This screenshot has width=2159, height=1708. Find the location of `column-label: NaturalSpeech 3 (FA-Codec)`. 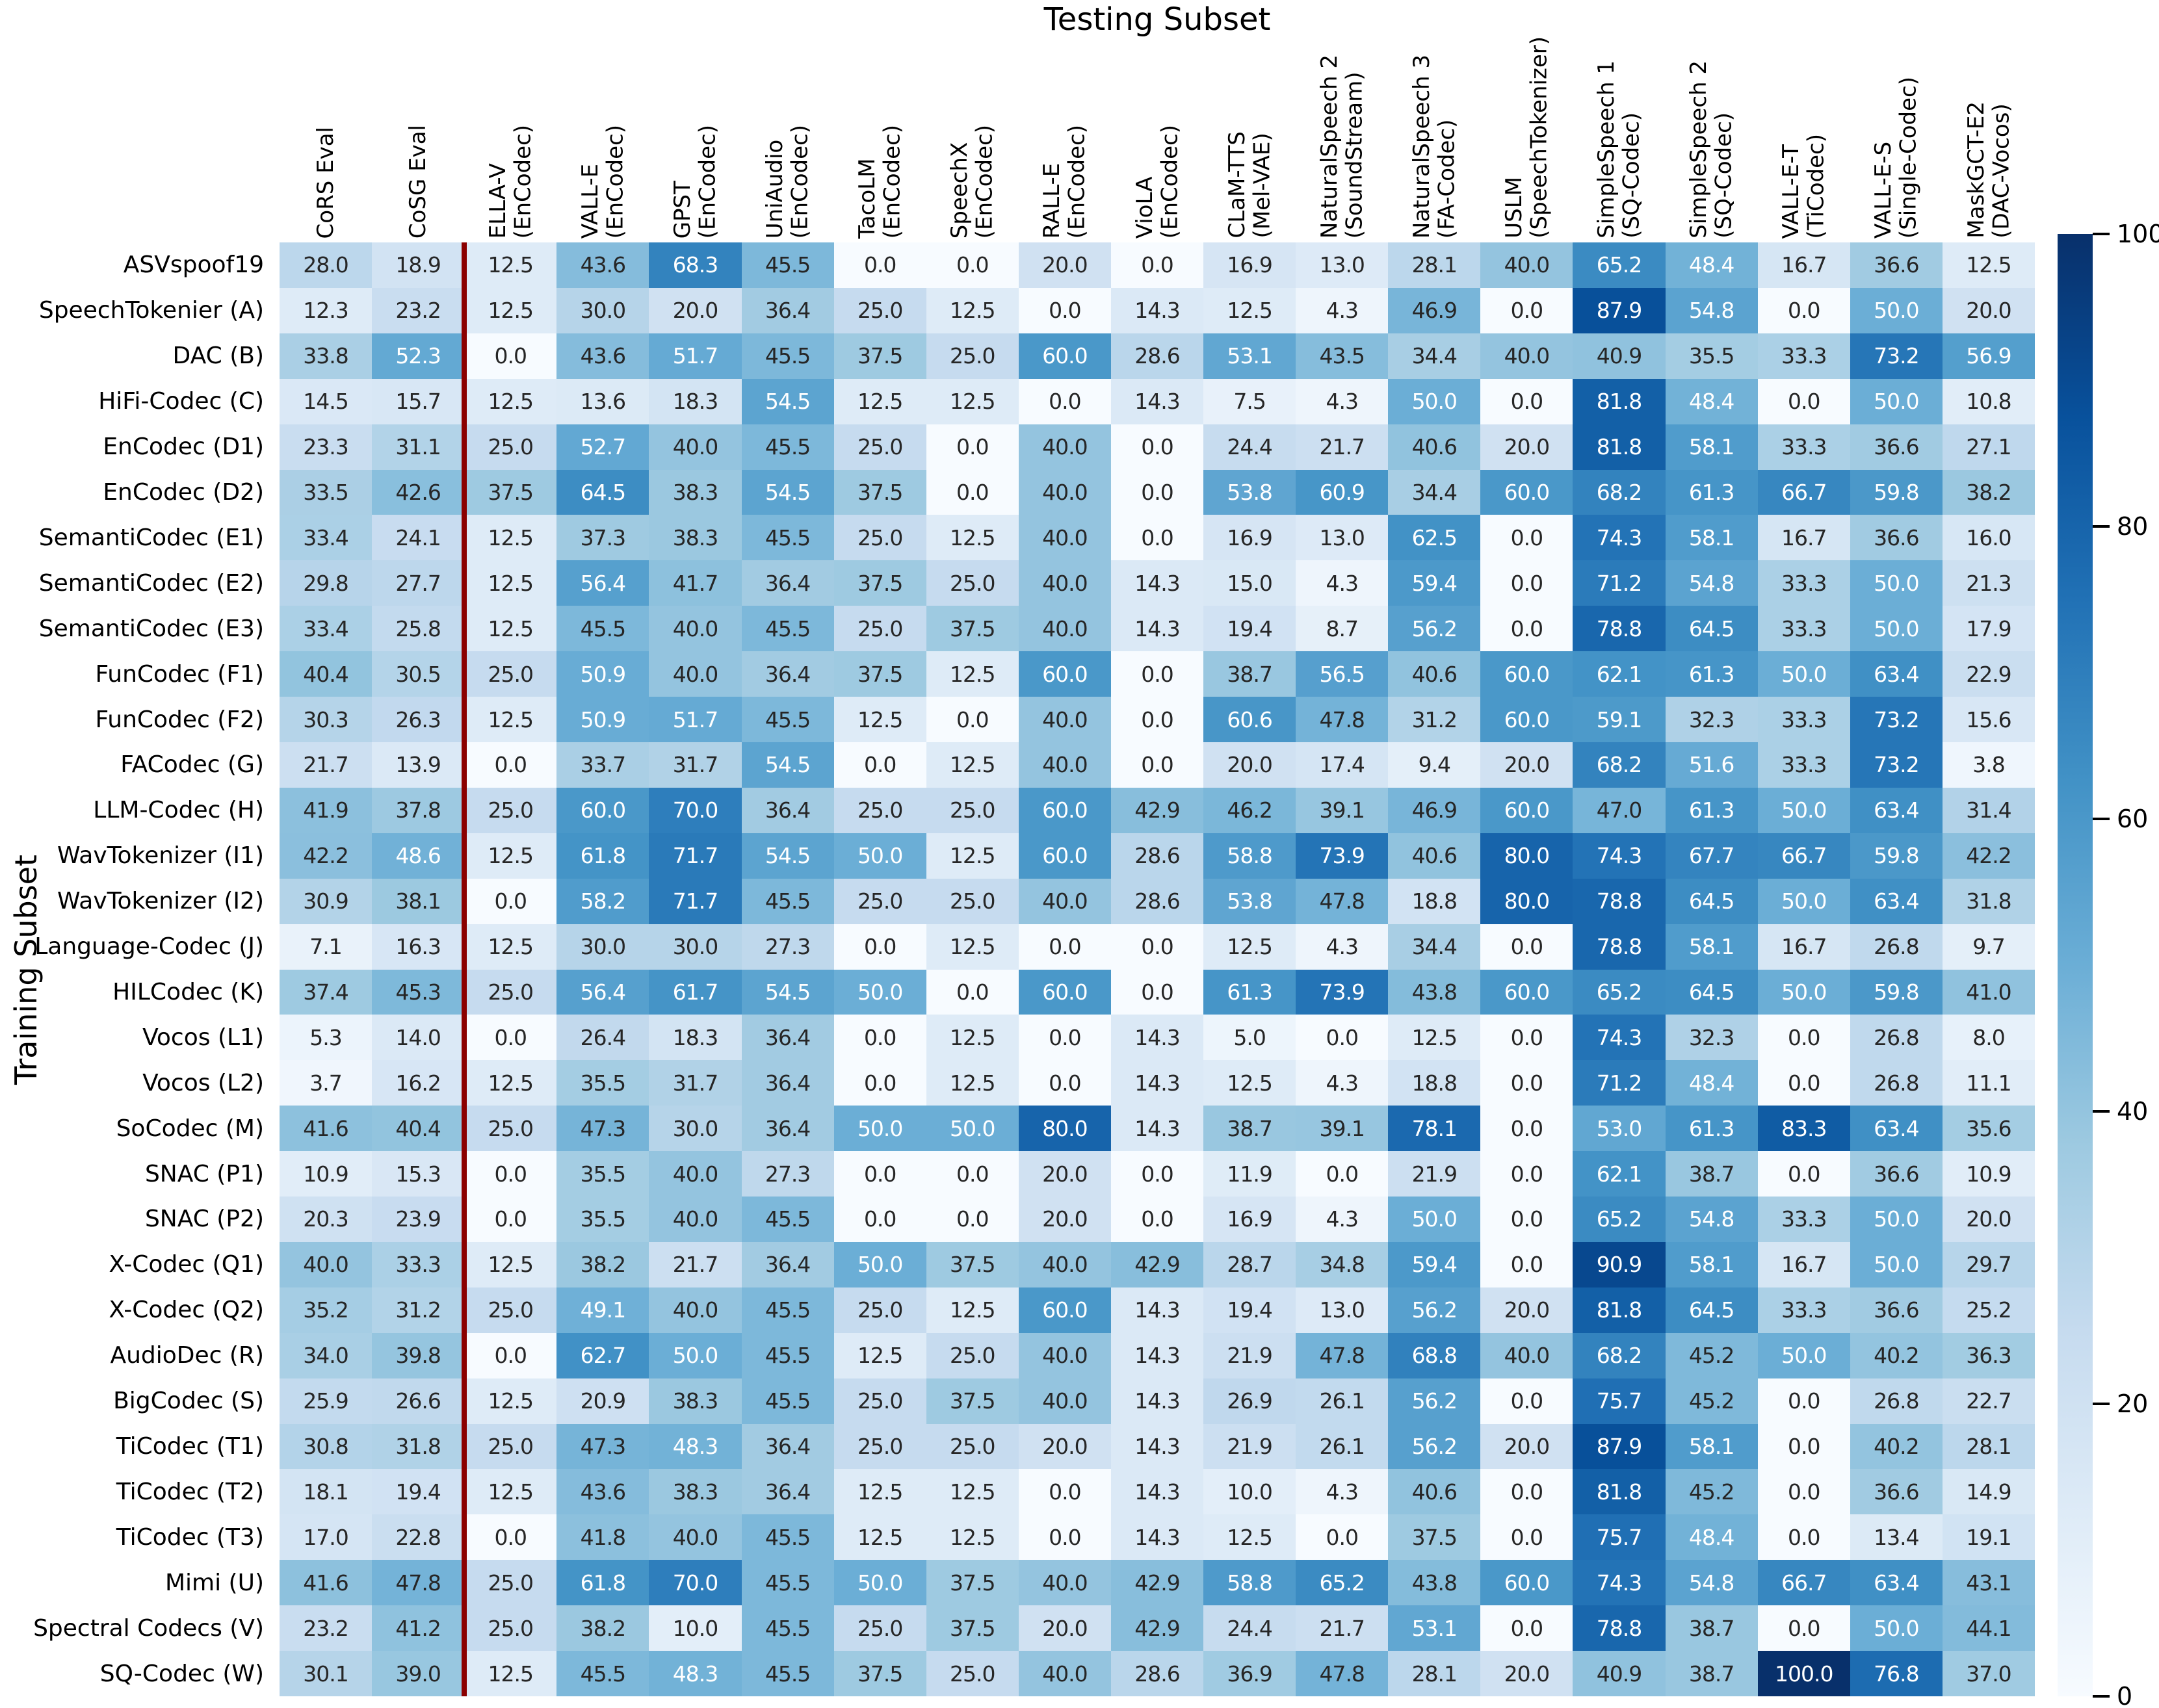

column-label: NaturalSpeech 3 (FA-Codec) is located at coordinates (1434, 119).